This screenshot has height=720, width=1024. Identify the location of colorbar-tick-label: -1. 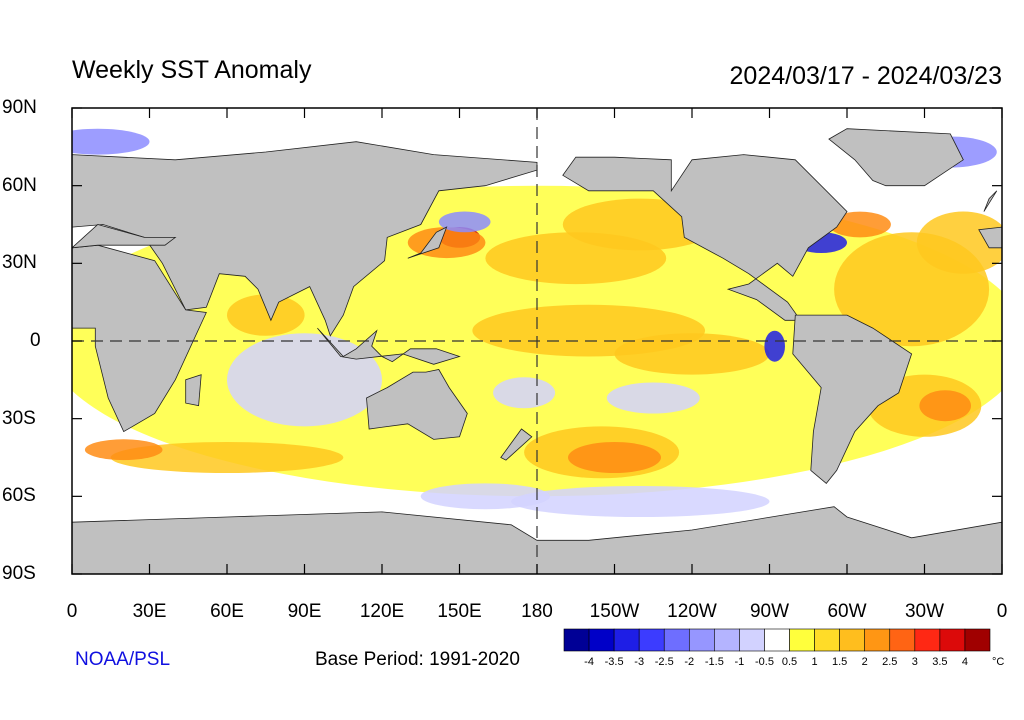
(739, 662).